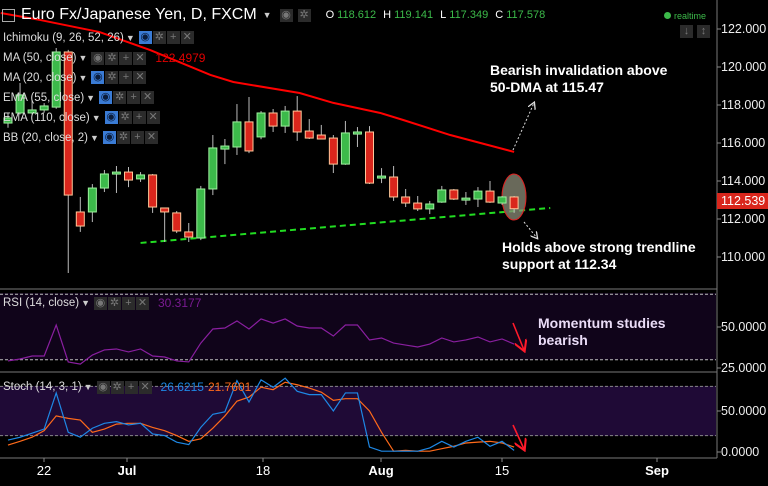 The image size is (768, 486). Describe the element at coordinates (499, 15) in the screenshot. I see `close-label: C` at that location.